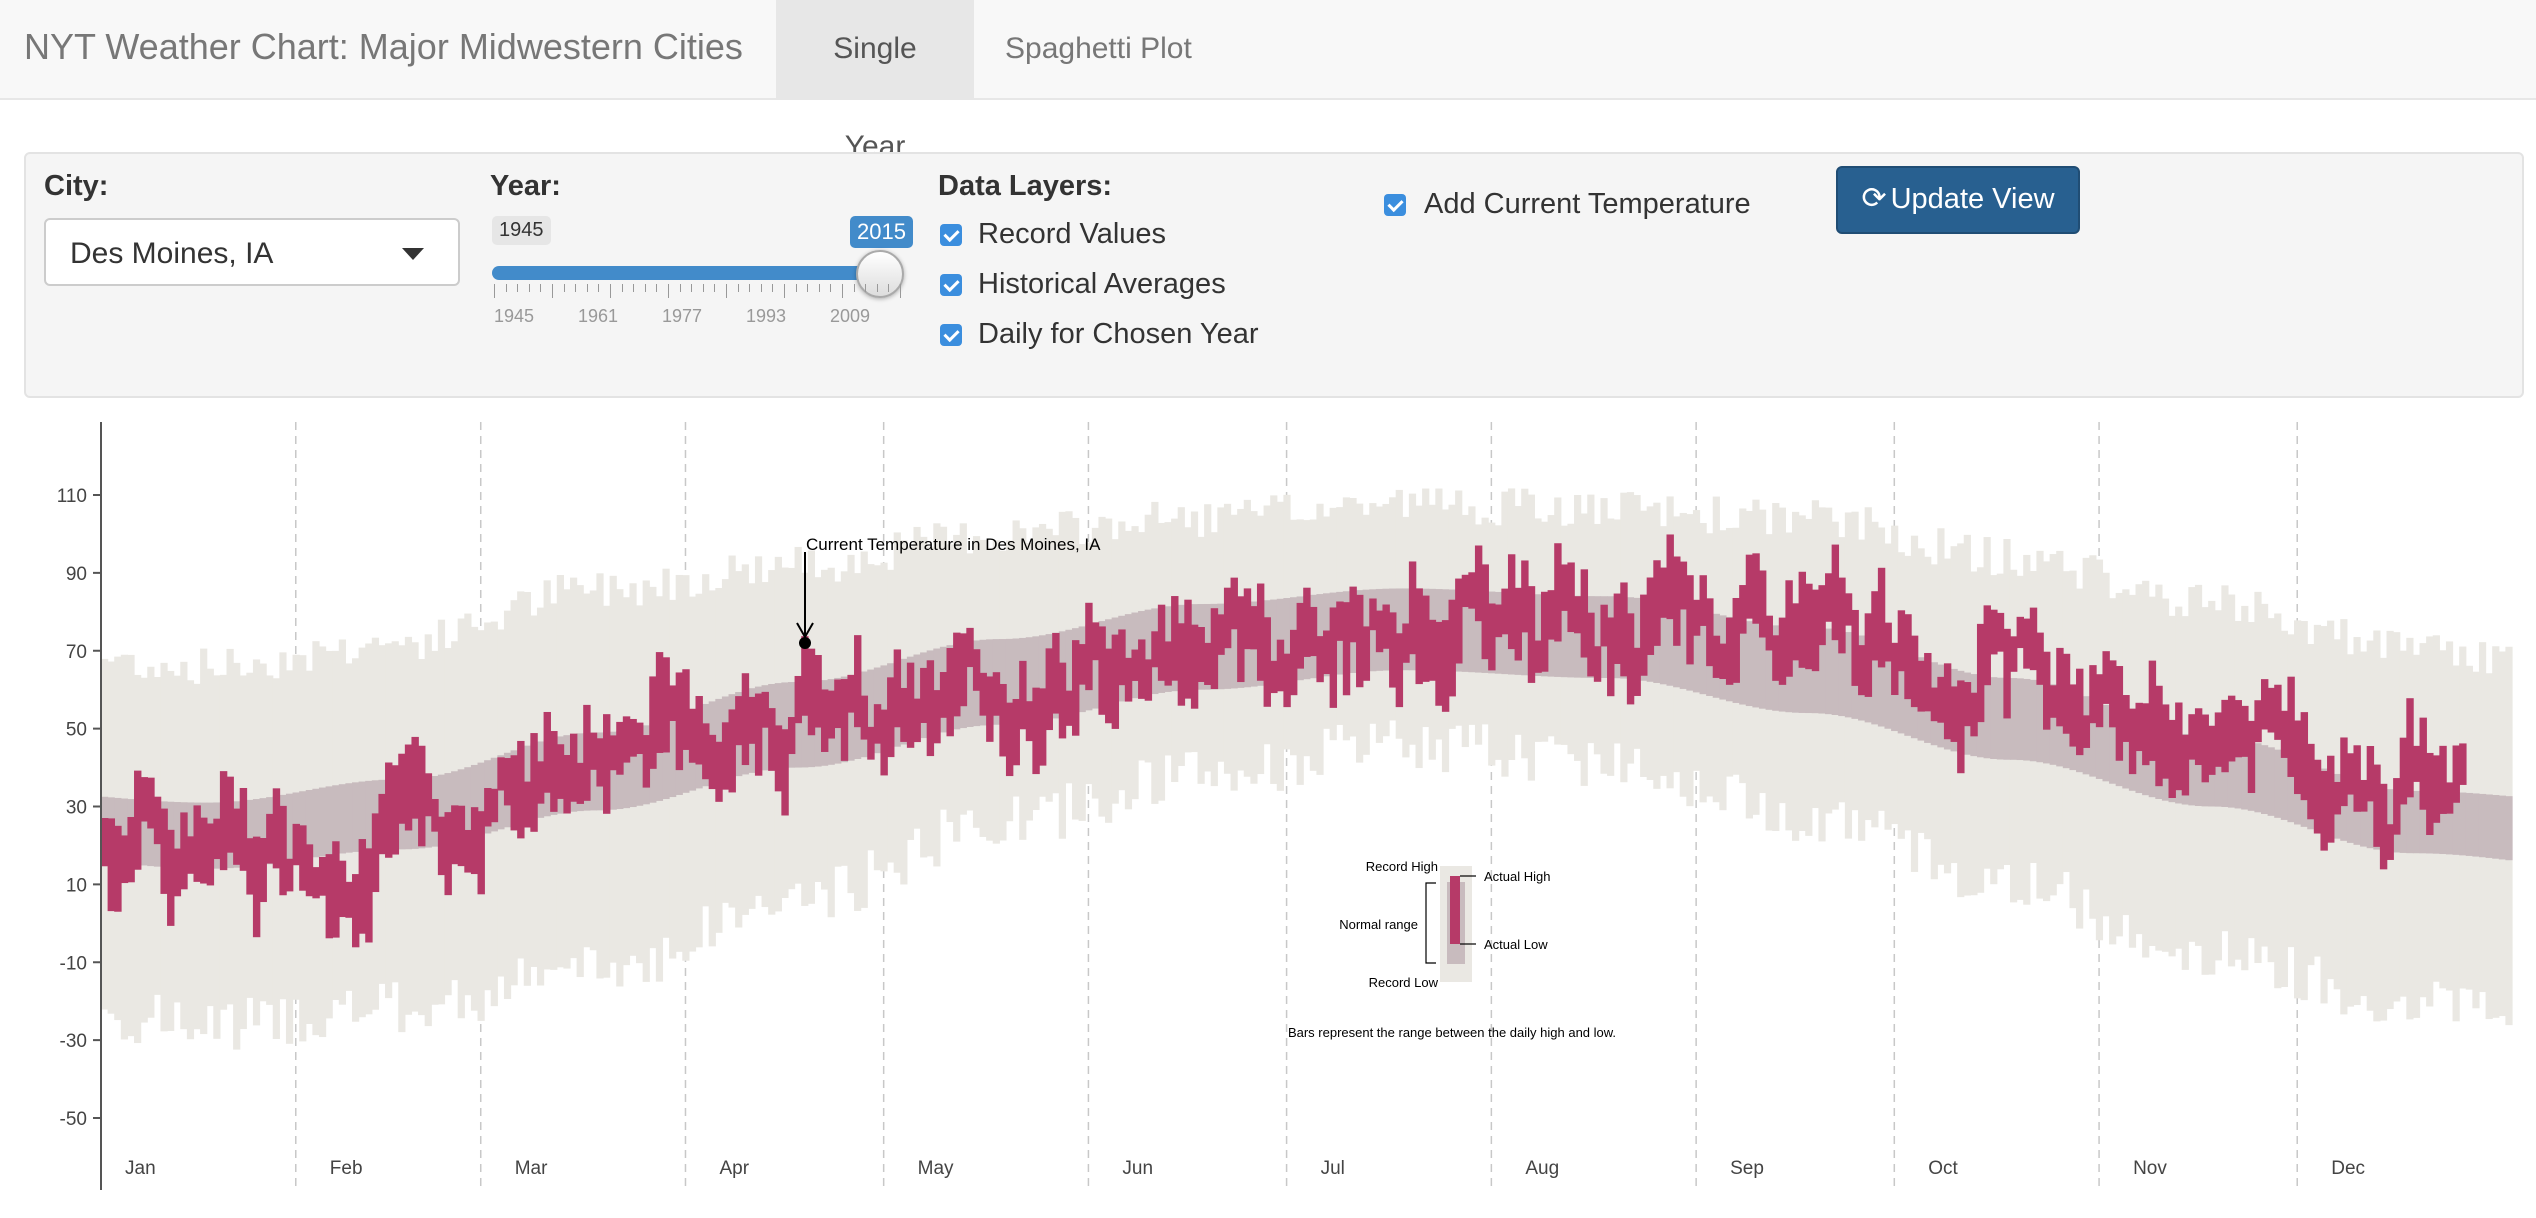 The image size is (2536, 1218). I want to click on record-values-checkbox, so click(951, 235).